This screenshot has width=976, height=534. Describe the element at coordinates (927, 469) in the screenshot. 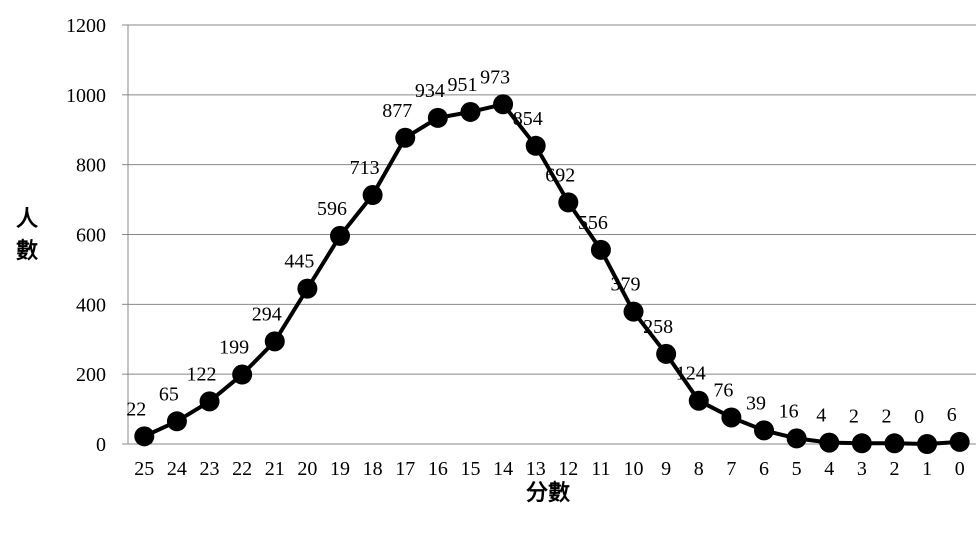

I see `x-tick-label: 1` at that location.